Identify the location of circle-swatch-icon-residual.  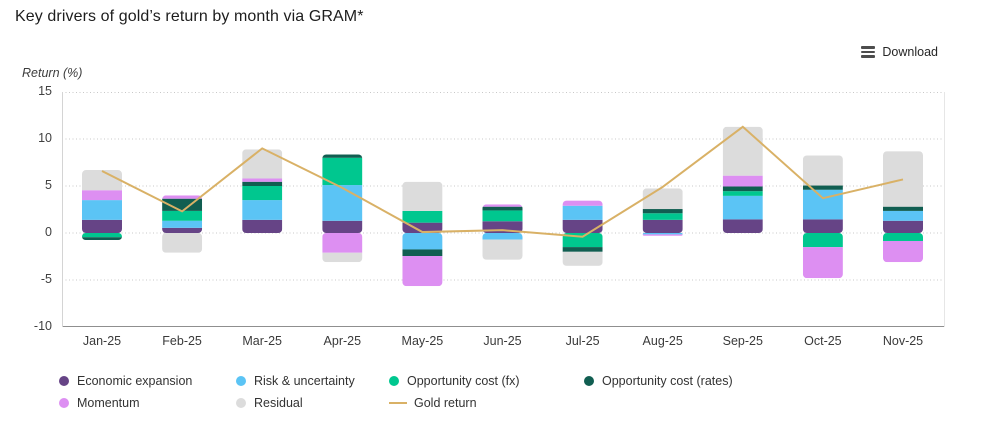
(241, 403).